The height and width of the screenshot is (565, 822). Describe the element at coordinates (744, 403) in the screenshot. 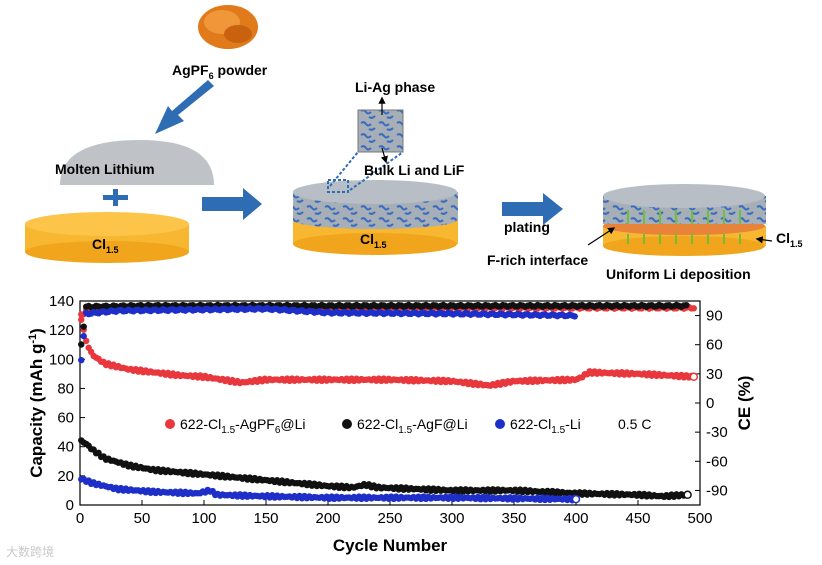

I see `y-right-axis-title: CE (%)` at that location.